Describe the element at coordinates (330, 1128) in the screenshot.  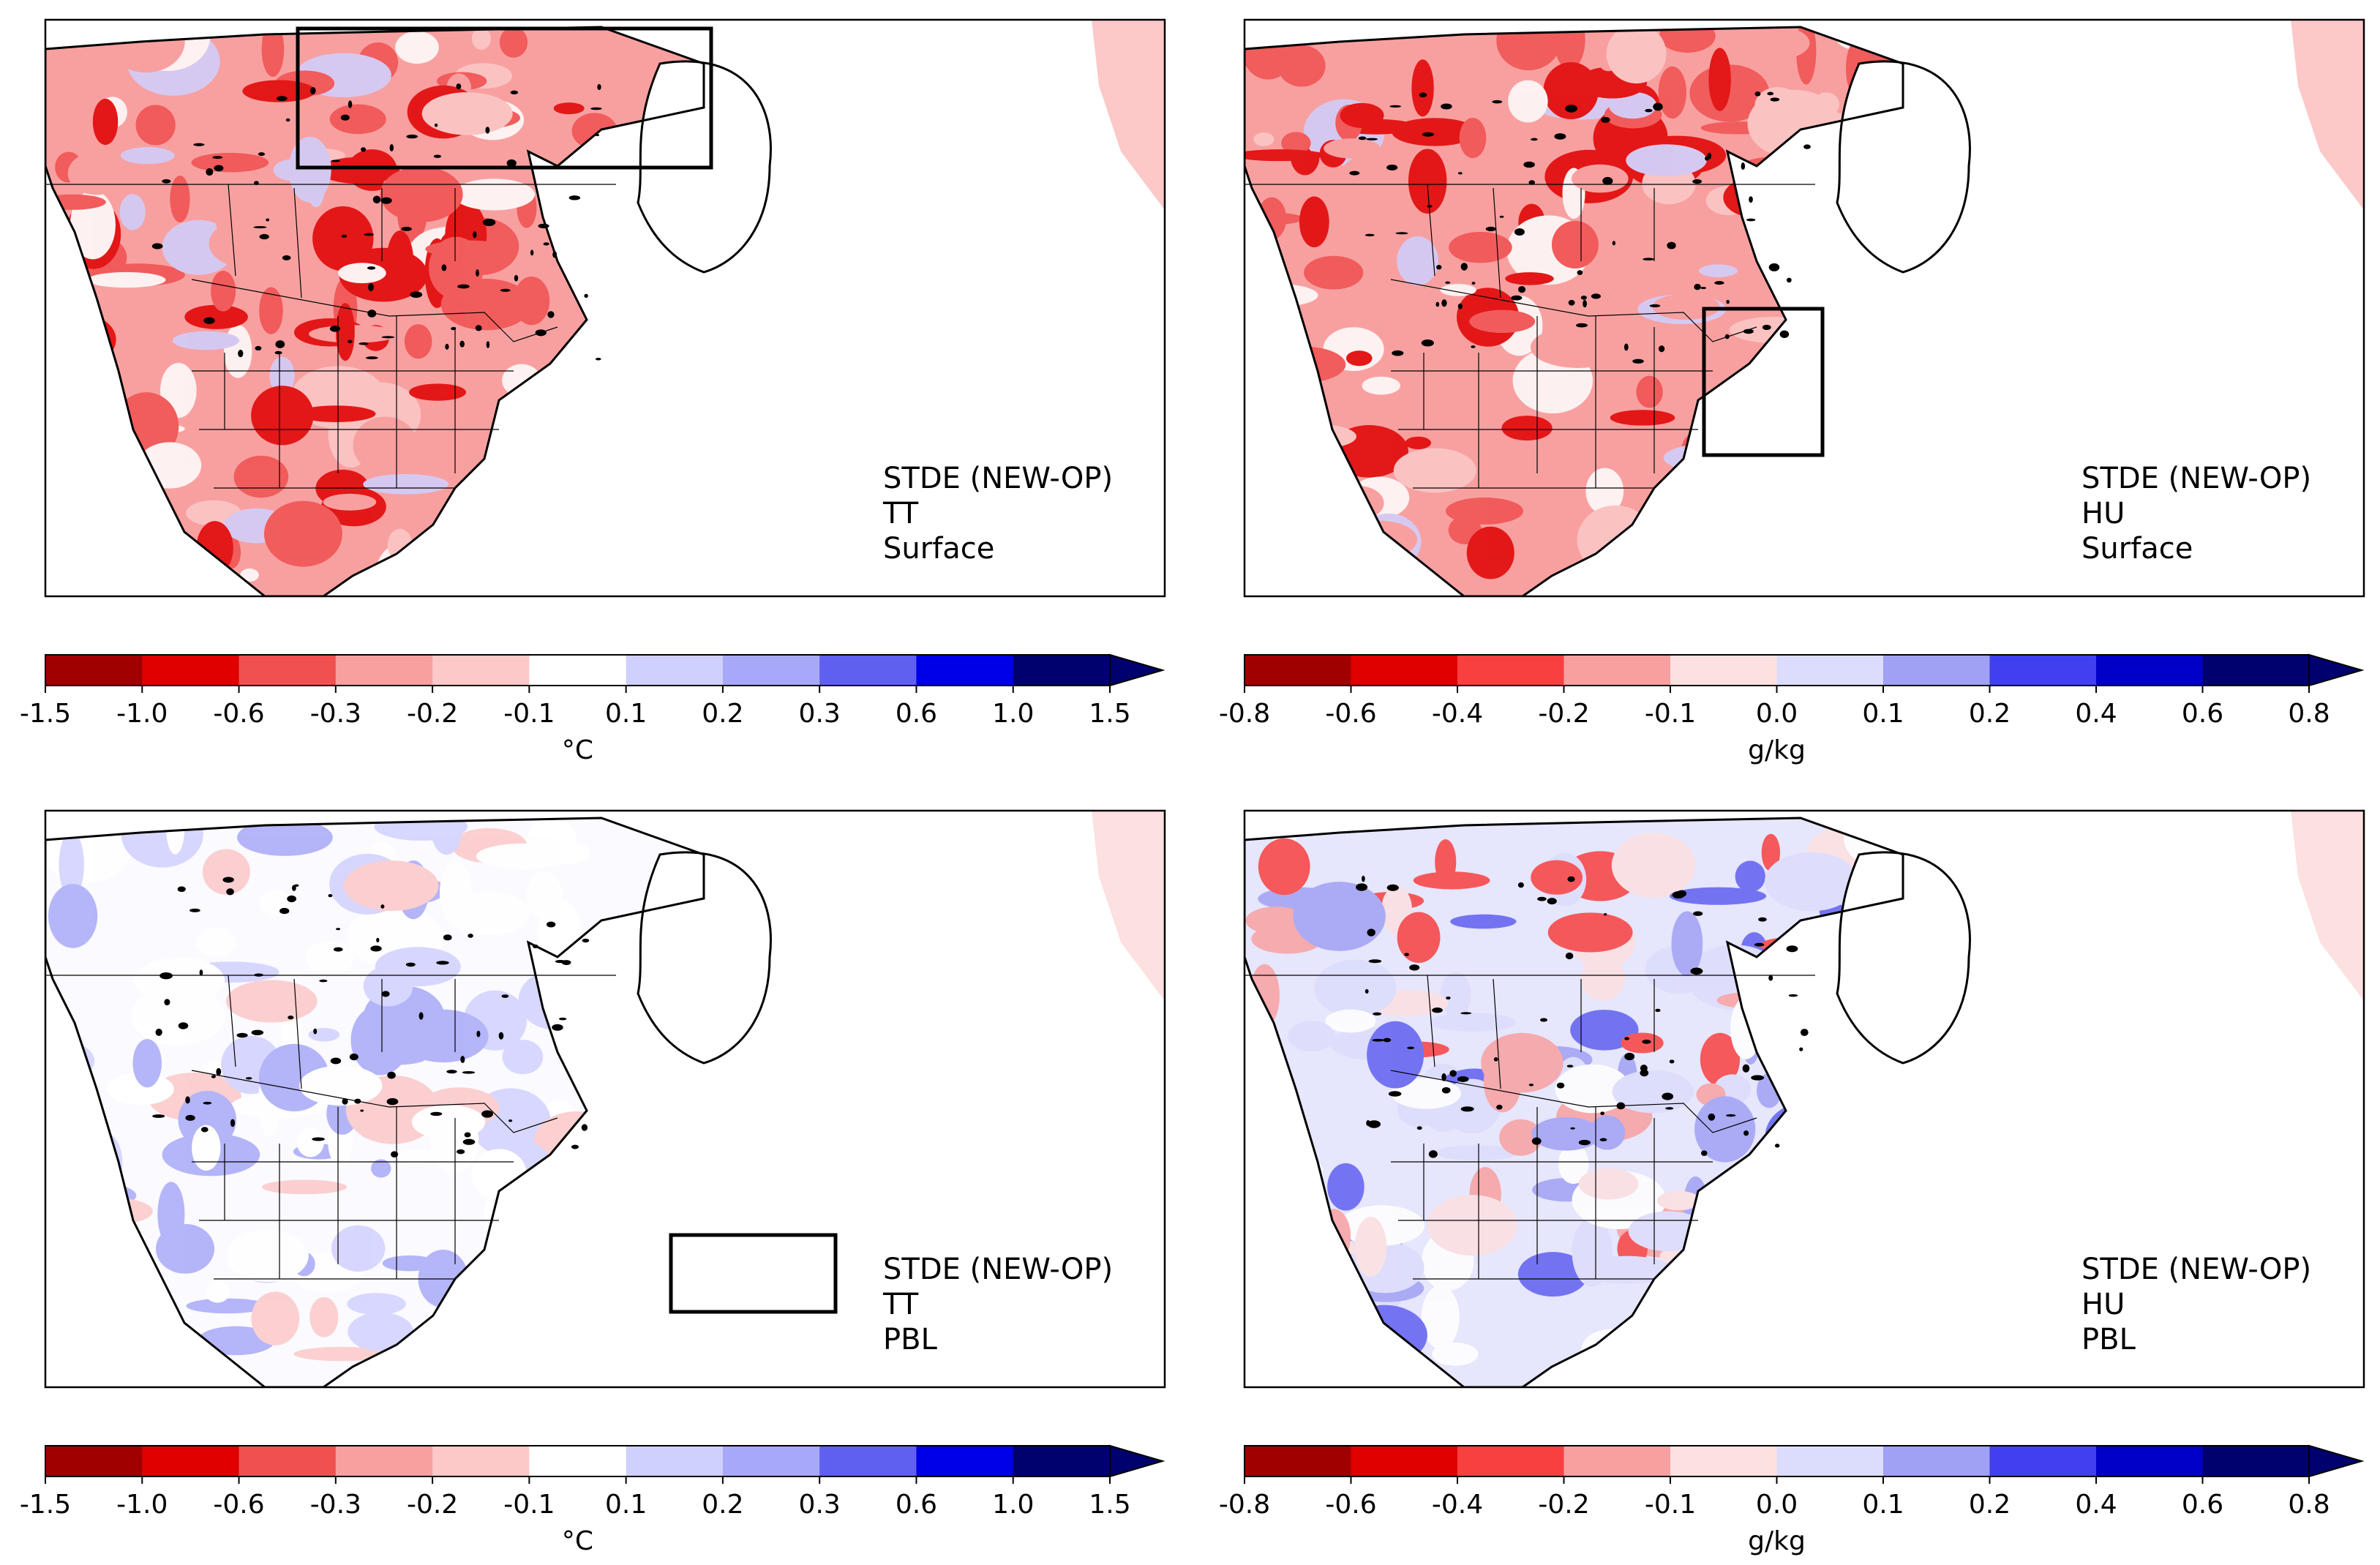
I see `borders` at that location.